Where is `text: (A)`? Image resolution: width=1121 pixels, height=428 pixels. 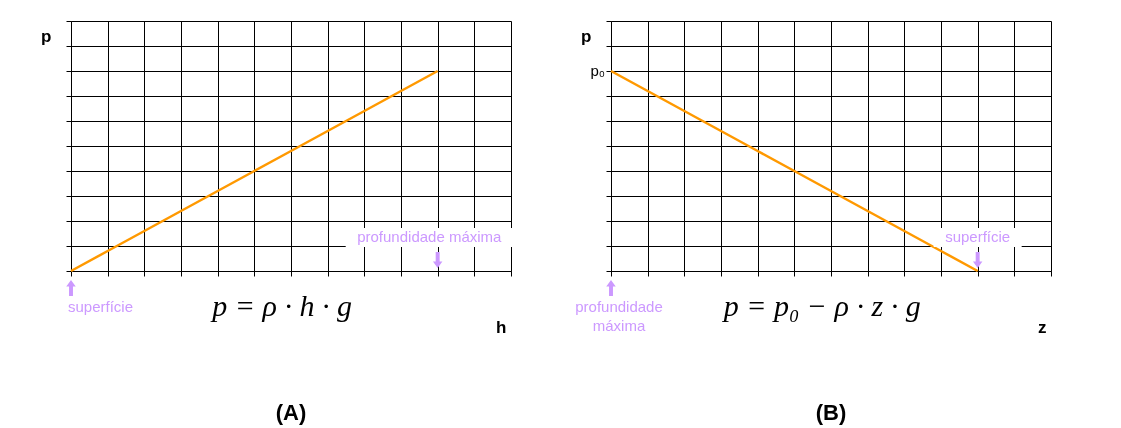
text: (A) is located at coordinates (291, 412).